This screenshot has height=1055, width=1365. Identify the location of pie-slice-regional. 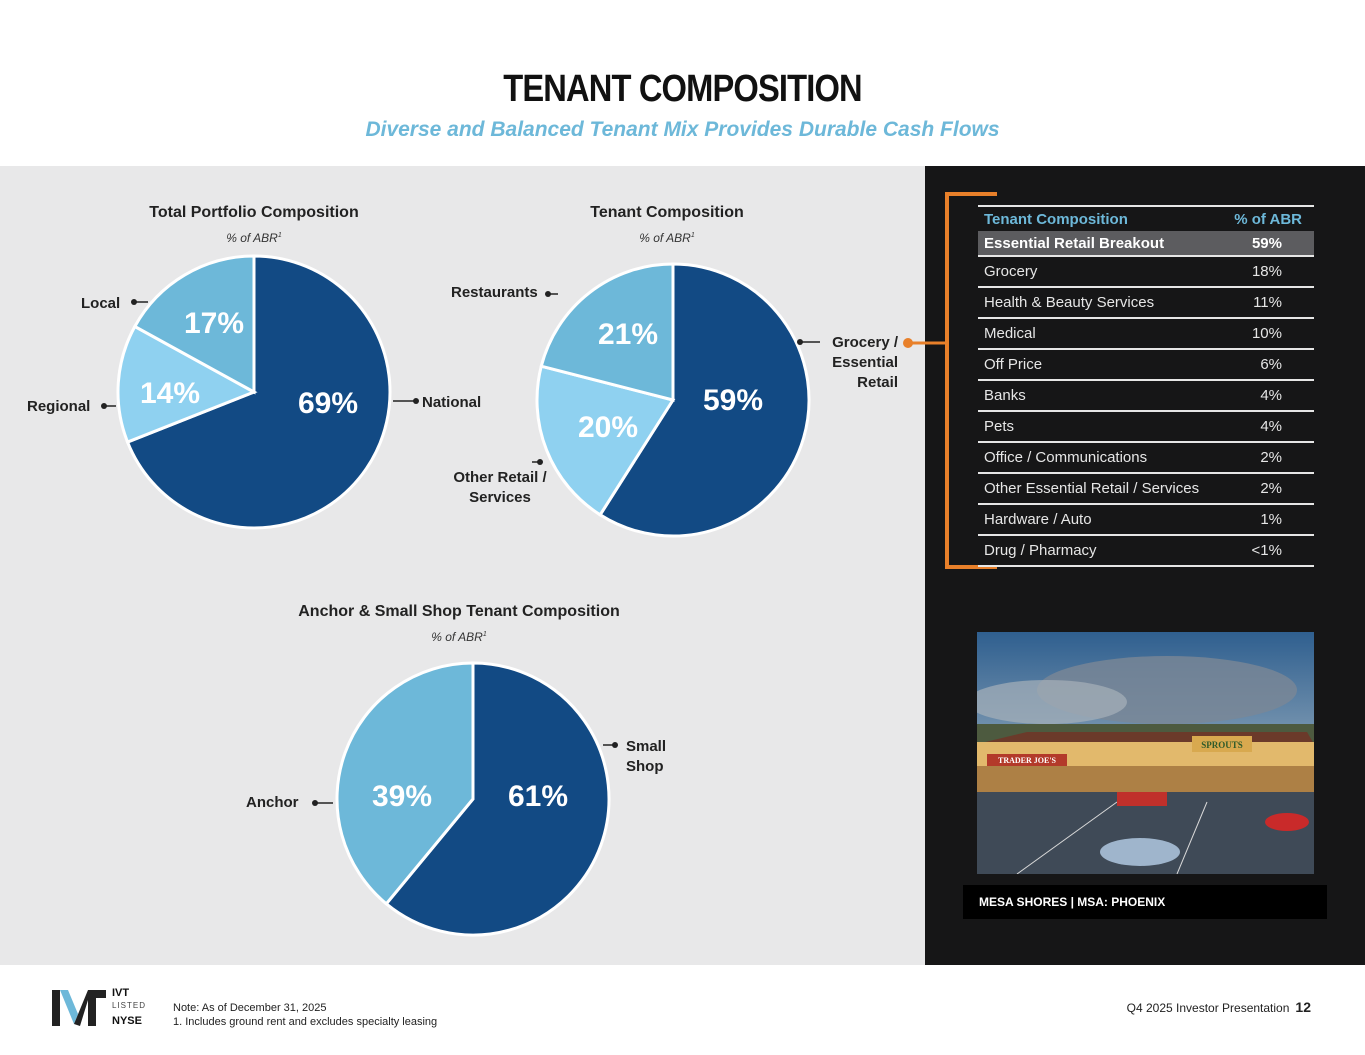
(187, 384).